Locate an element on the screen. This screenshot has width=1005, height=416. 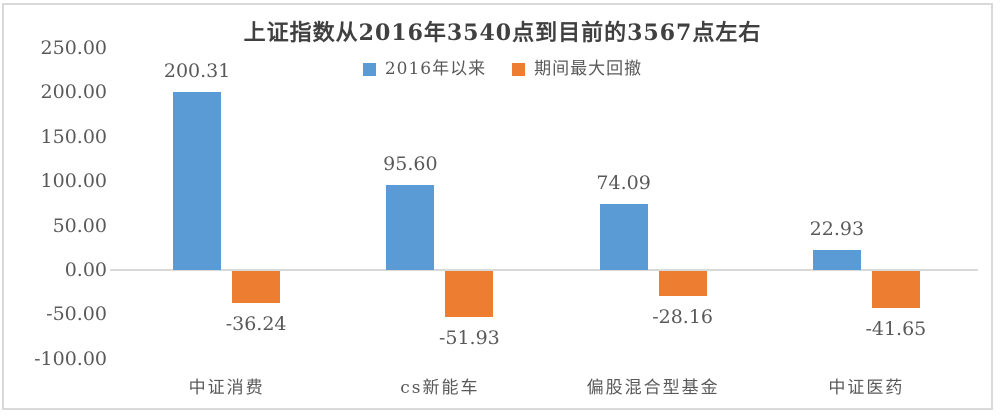
bar-value-label: 200.31 is located at coordinates (197, 71).